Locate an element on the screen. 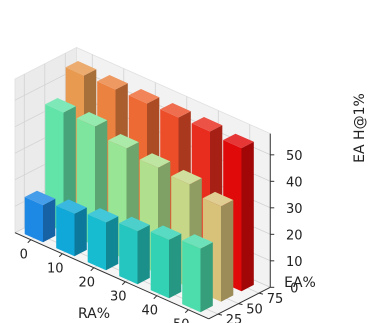 This screenshot has height=323, width=373. x-tick-label: 20 is located at coordinates (87, 283).